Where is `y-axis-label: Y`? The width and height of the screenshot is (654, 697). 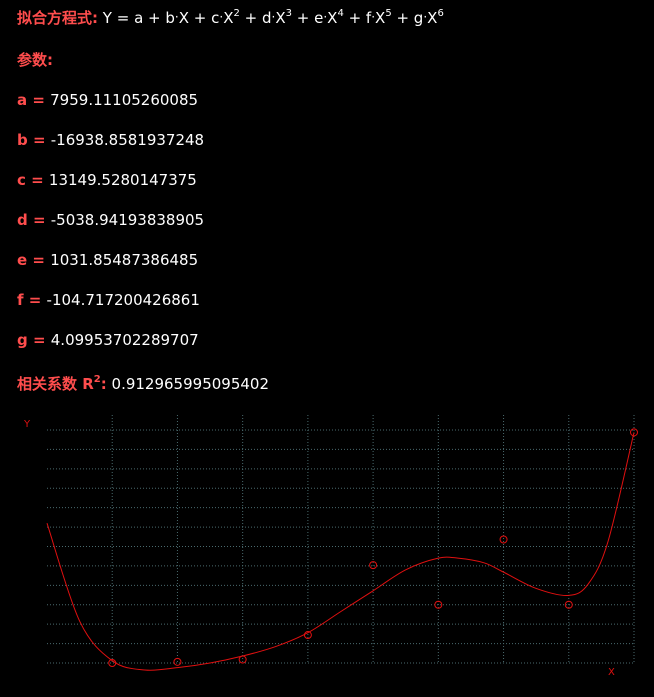
y-axis-label: Y is located at coordinates (27, 424).